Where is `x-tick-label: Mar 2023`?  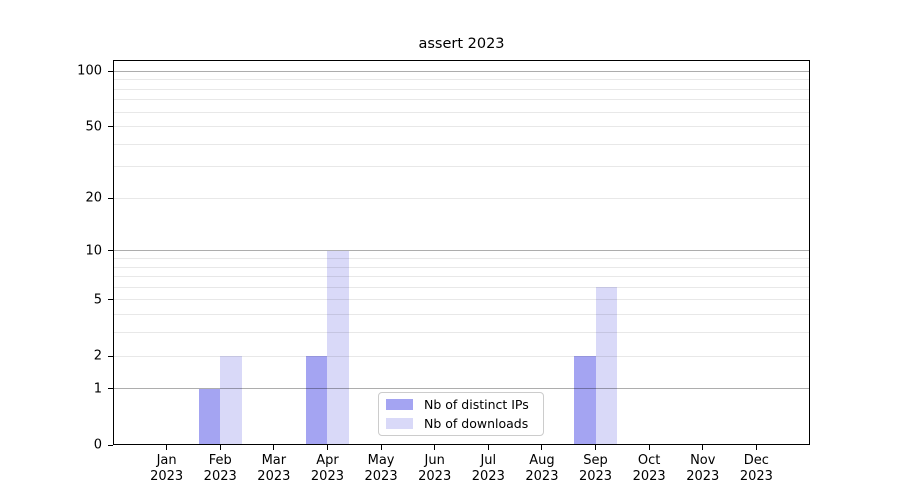
x-tick-label: Mar 2023 is located at coordinates (274, 469).